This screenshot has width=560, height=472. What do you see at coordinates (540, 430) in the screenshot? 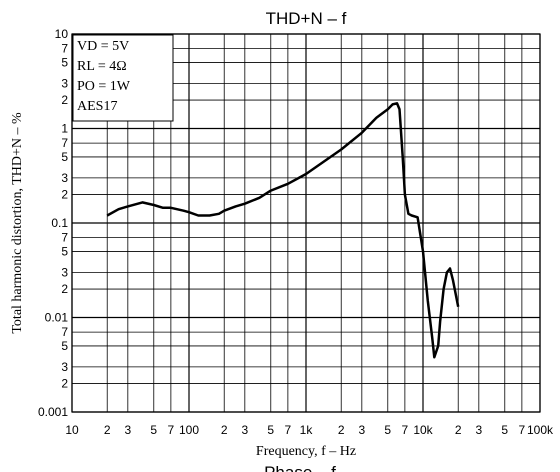
I see `x-tick-label: 100k` at bounding box center [540, 430].